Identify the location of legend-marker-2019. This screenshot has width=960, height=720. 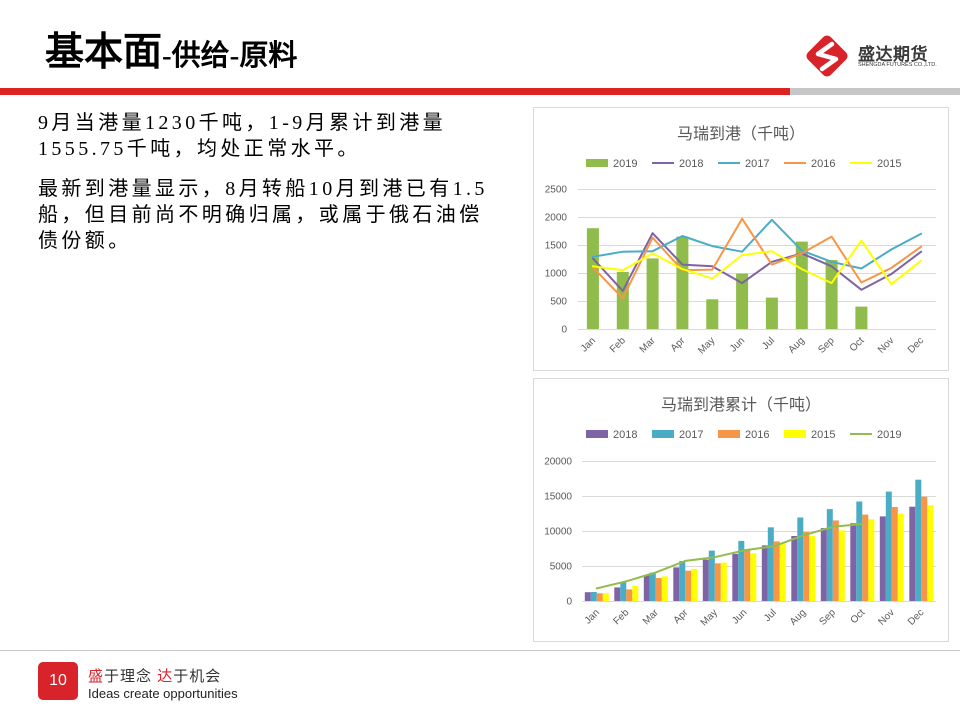
(597, 163).